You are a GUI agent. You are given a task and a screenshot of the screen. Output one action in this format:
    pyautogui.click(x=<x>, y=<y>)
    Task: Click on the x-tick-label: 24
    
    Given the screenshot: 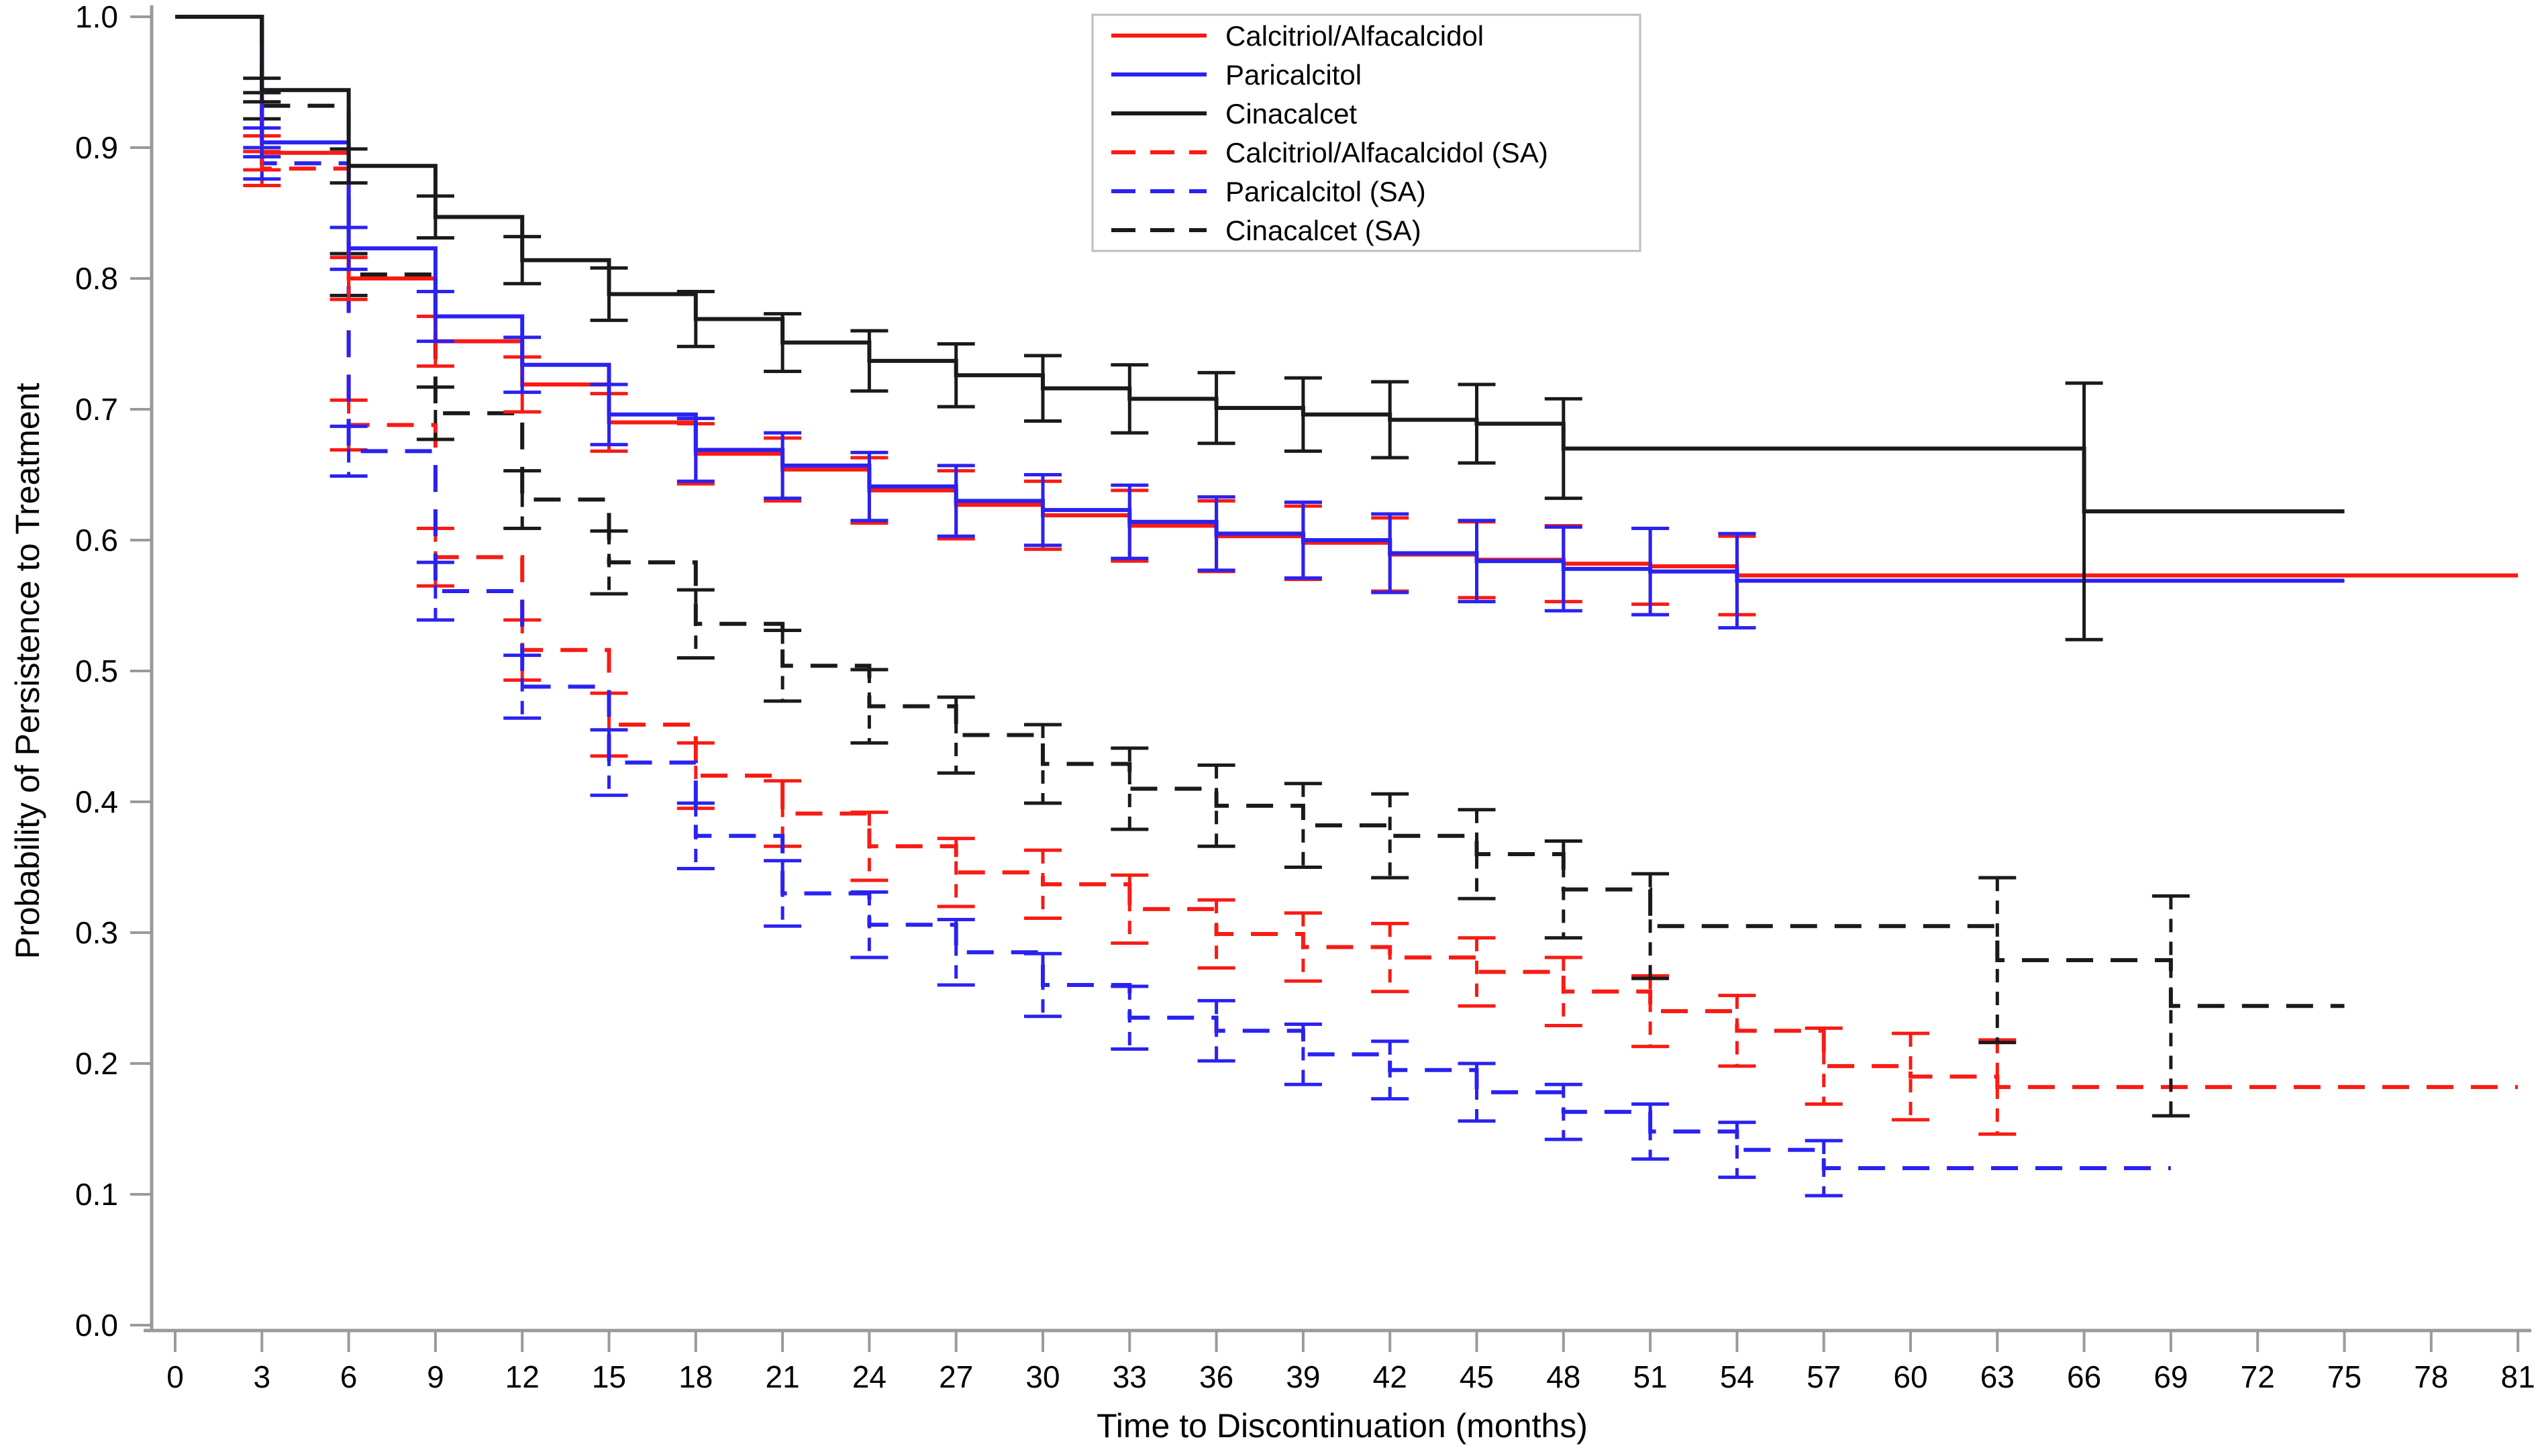 What is the action you would take?
    pyautogui.click(x=869, y=1377)
    